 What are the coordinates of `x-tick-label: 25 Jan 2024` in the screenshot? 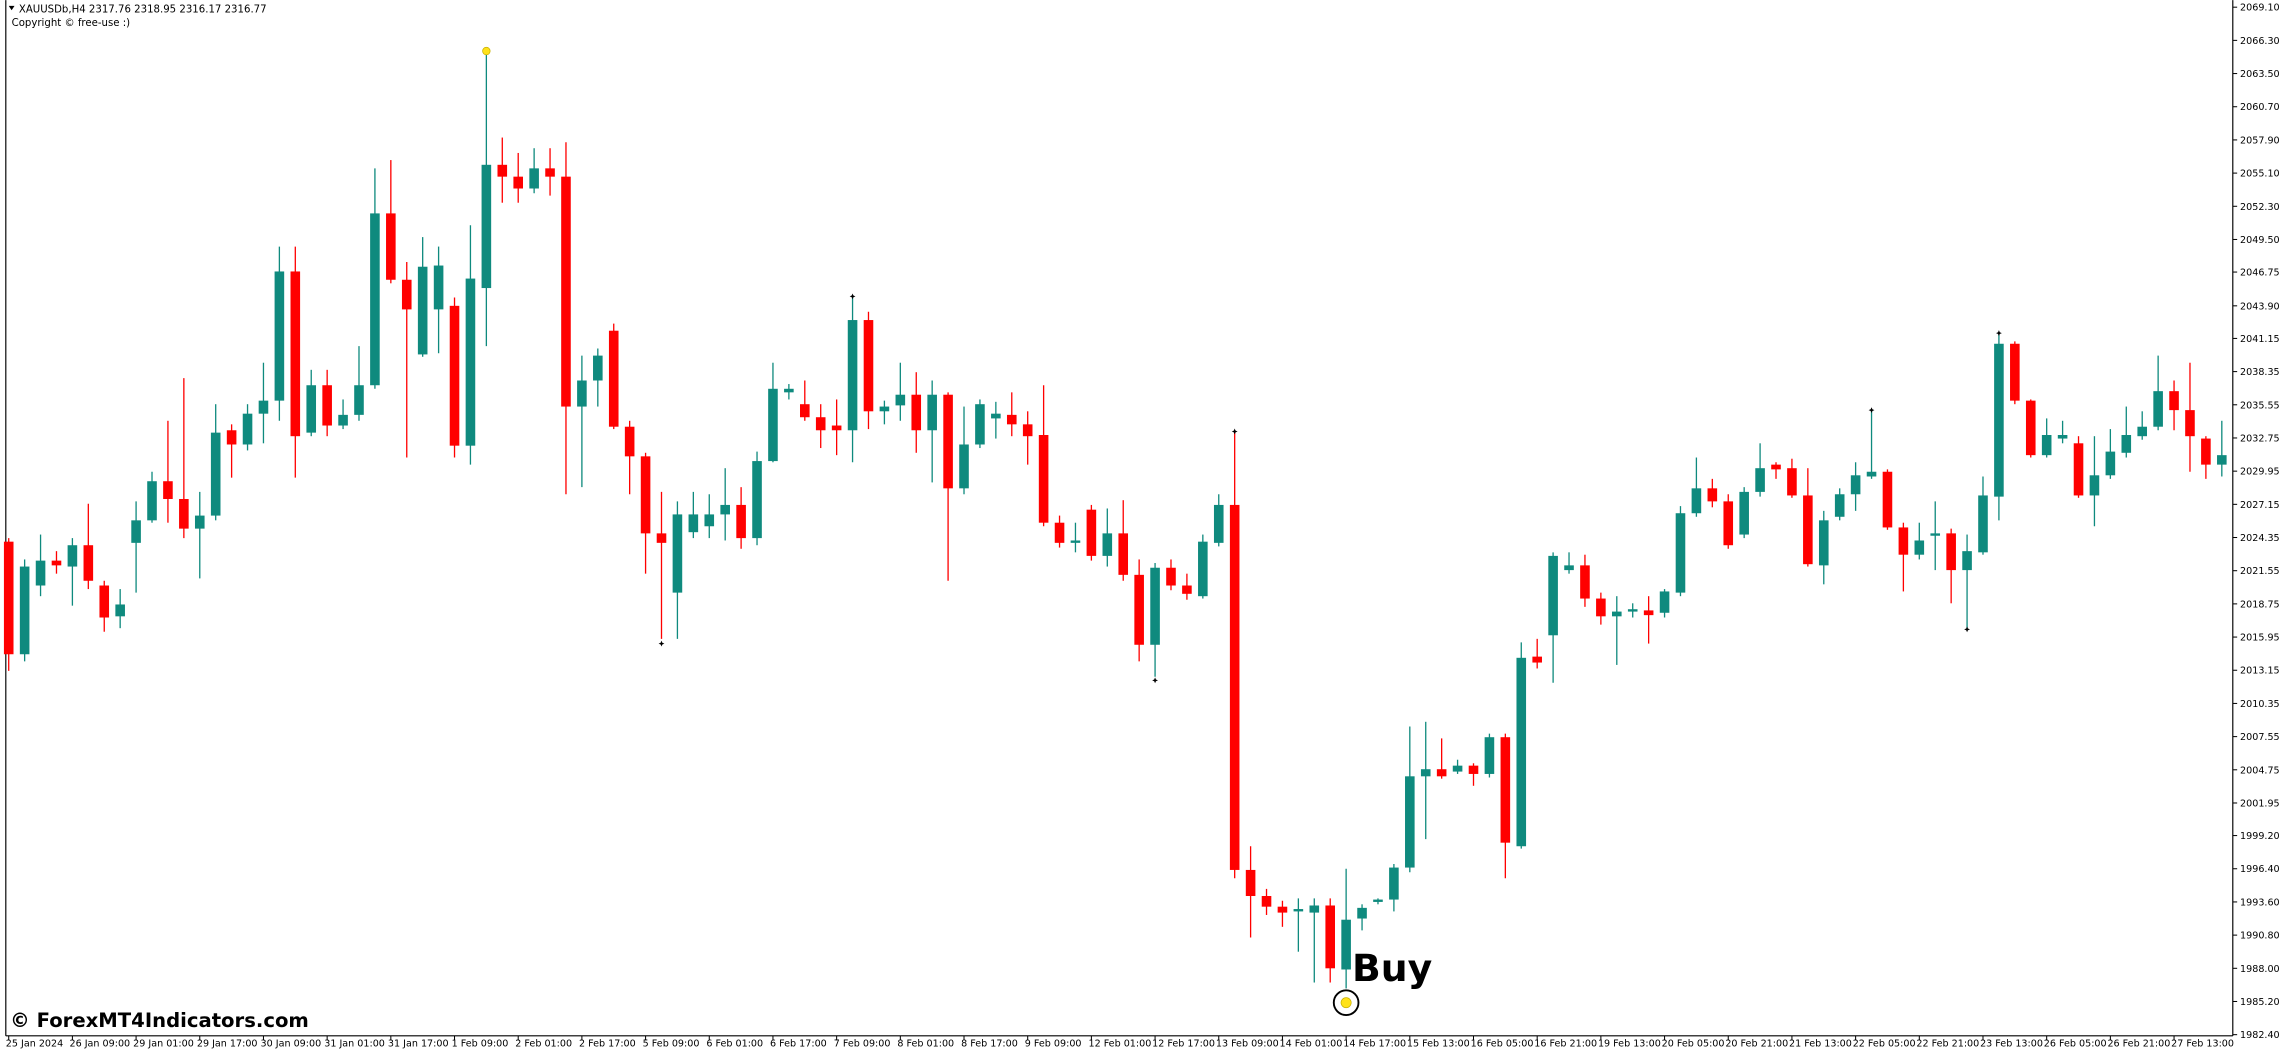 It's located at (34, 1044).